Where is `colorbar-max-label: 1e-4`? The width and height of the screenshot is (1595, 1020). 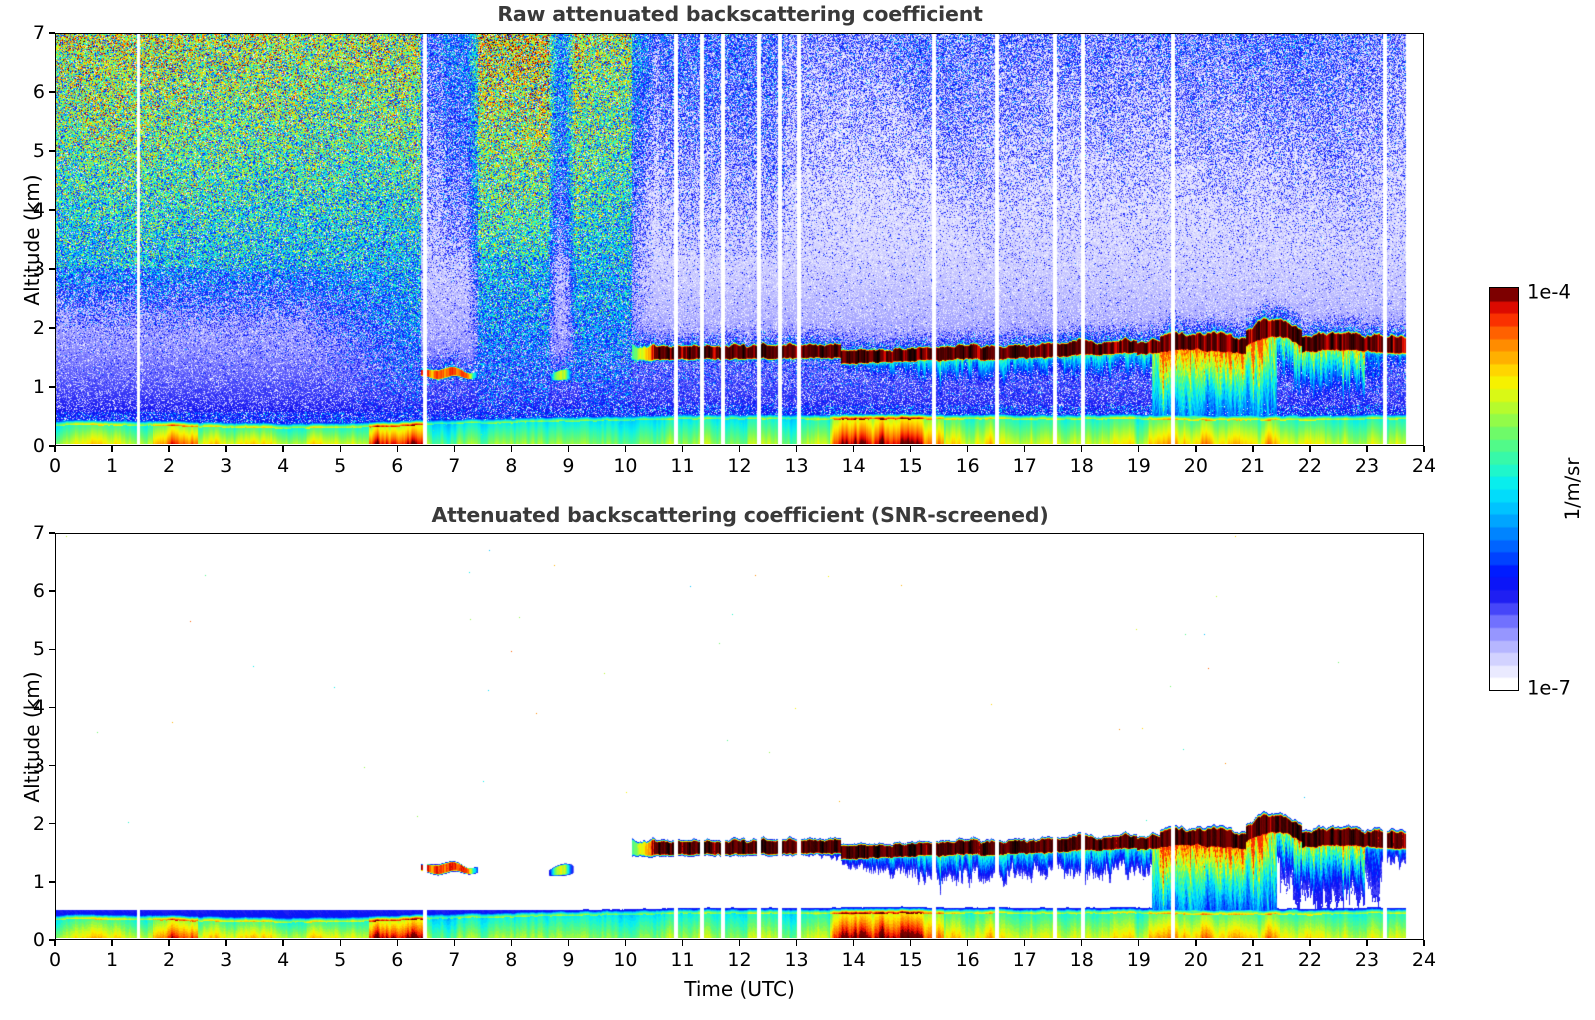
colorbar-max-label: 1e-4 is located at coordinates (1549, 292).